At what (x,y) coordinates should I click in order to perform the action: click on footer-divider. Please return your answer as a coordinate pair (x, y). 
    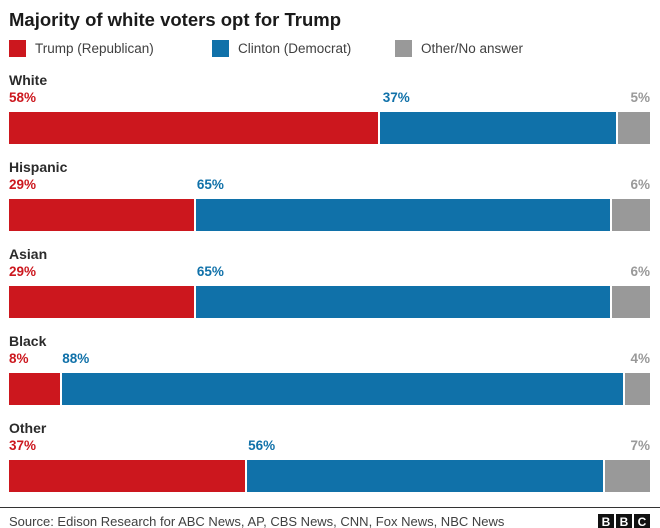
    Looking at the image, I should click on (330, 507).